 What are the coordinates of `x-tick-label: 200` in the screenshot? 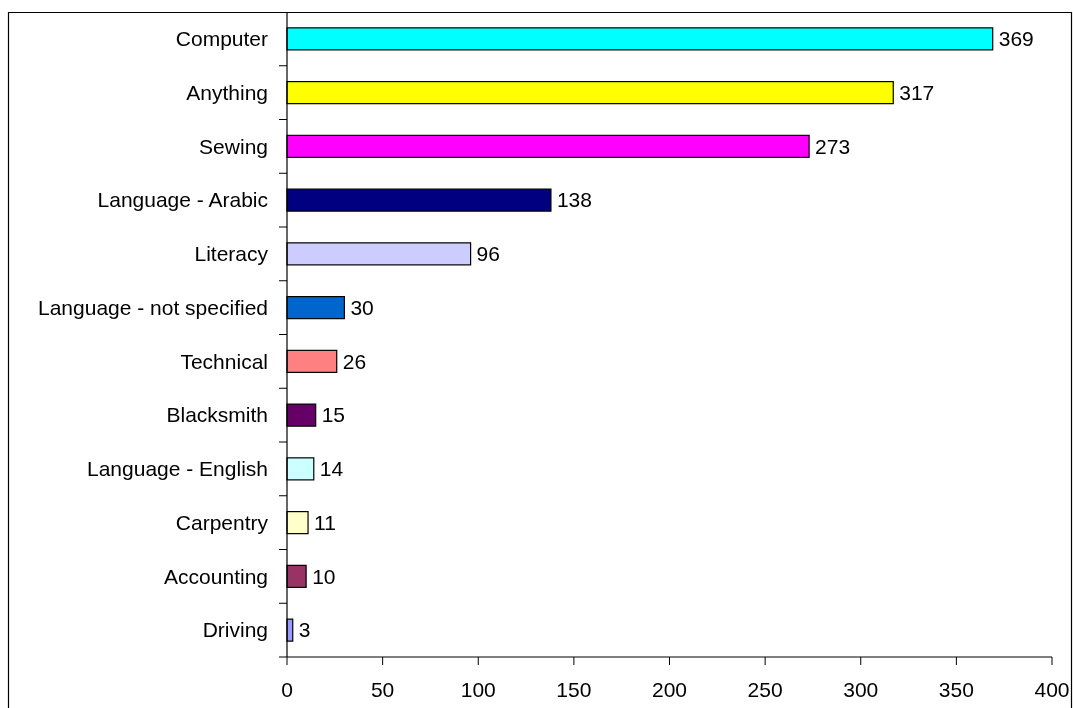 It's located at (669, 689).